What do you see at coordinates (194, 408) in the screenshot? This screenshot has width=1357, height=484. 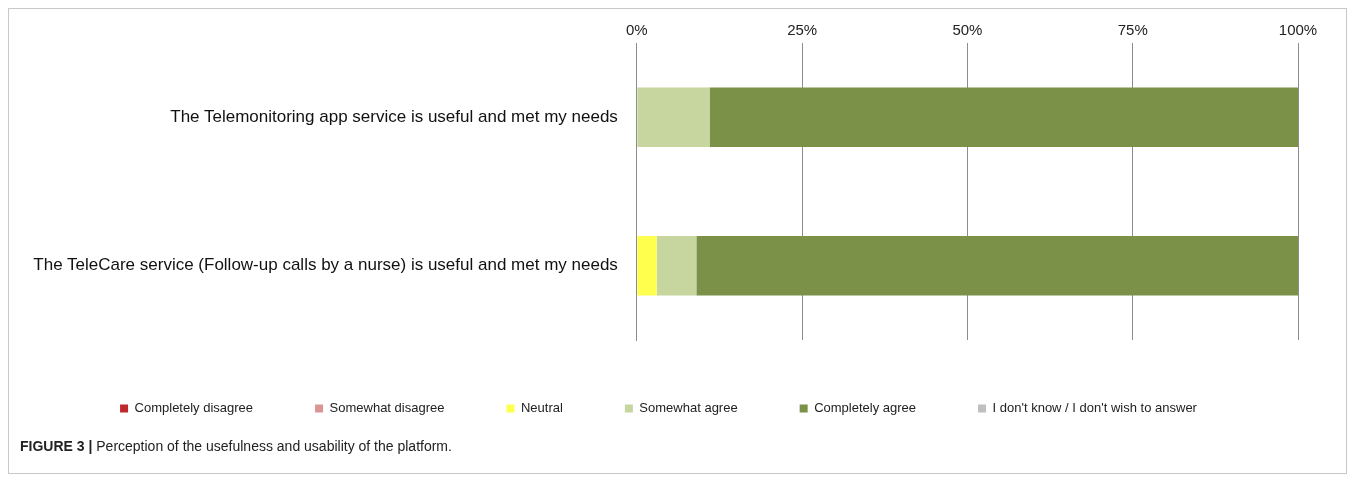 I see `legend-label: Completely disagree` at bounding box center [194, 408].